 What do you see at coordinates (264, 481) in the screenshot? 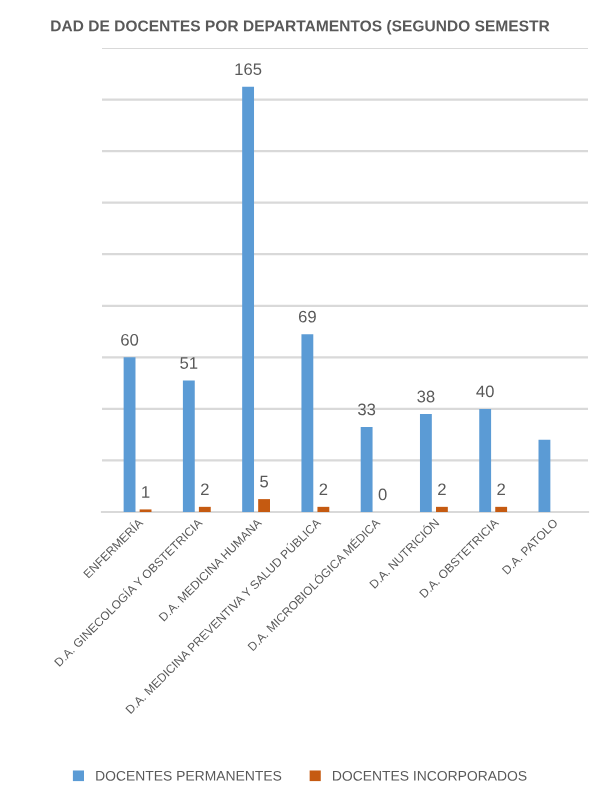
I see `data-label: 5` at bounding box center [264, 481].